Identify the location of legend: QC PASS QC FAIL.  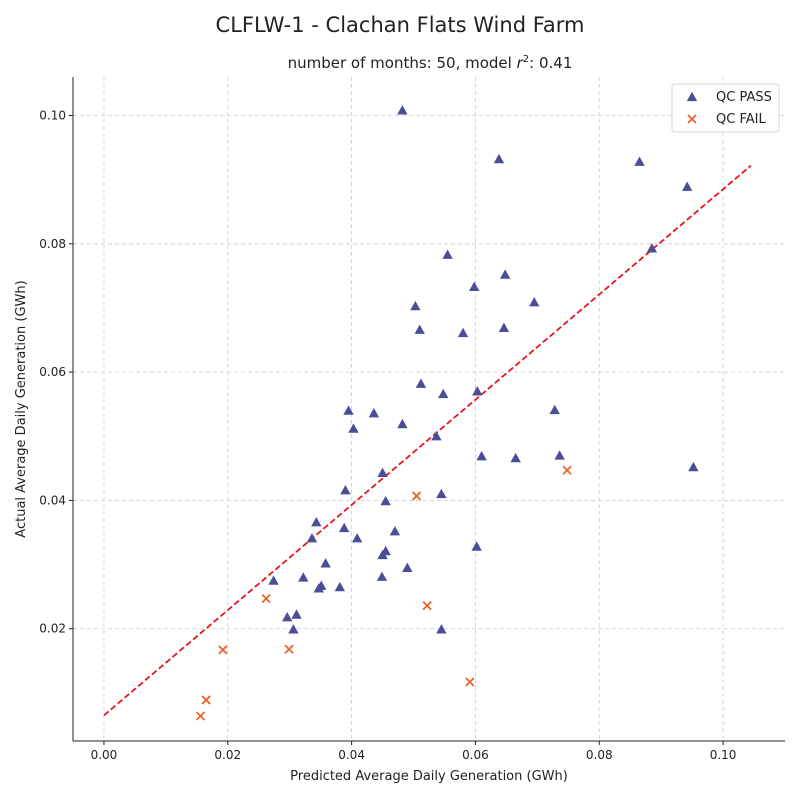
(725, 108).